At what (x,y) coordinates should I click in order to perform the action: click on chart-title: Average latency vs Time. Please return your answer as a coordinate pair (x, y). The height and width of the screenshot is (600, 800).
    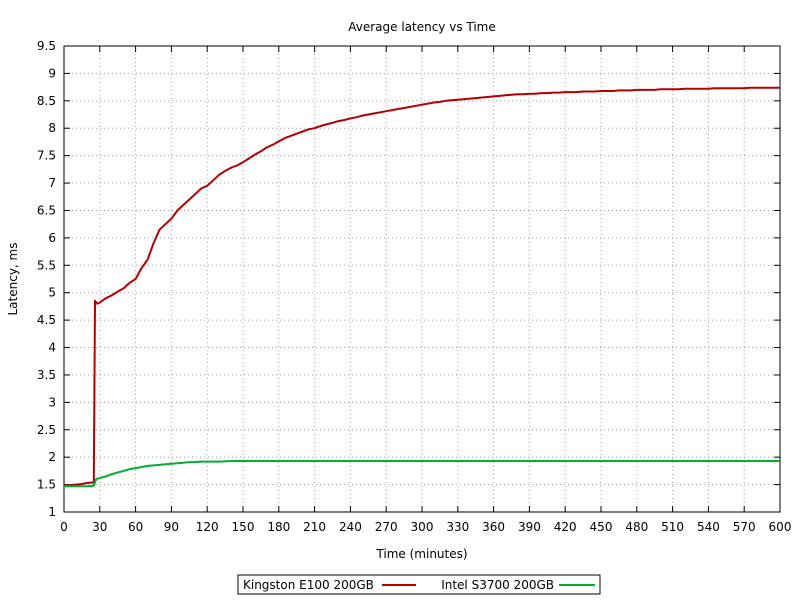
    Looking at the image, I should click on (422, 27).